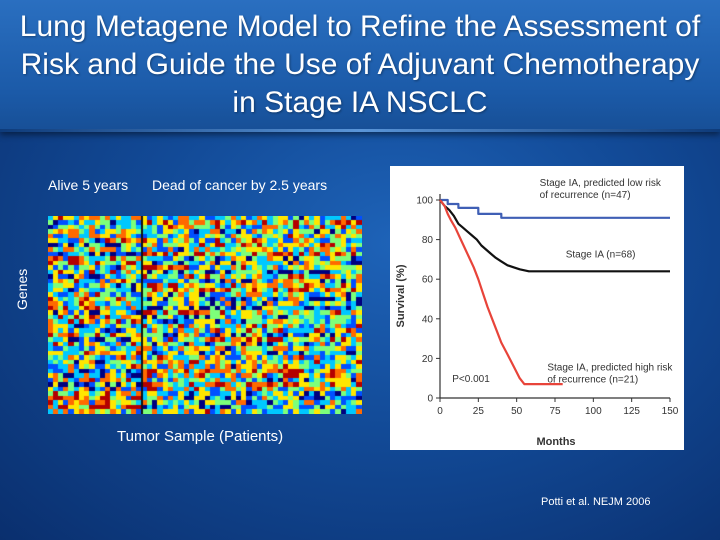 Image resolution: width=720 pixels, height=540 pixels. What do you see at coordinates (555, 411) in the screenshot?
I see `x-tick-label: 75` at bounding box center [555, 411].